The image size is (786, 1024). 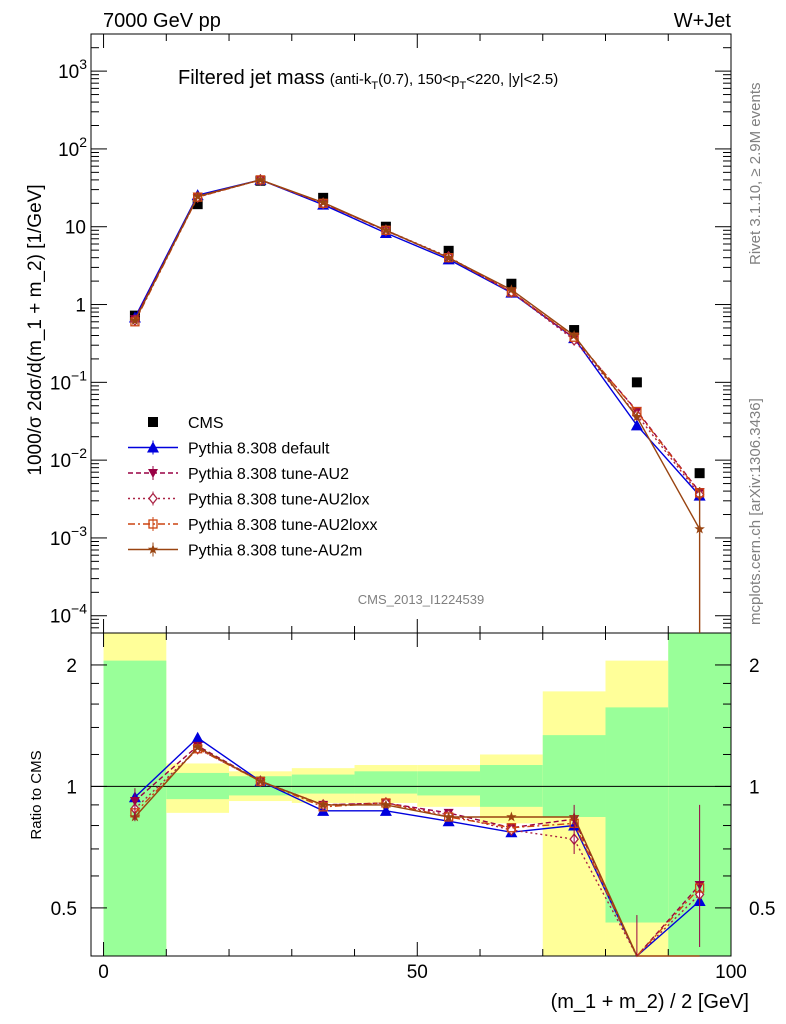 What do you see at coordinates (68, 380) in the screenshot?
I see `y-tick-label: 10⁻¹` at bounding box center [68, 380].